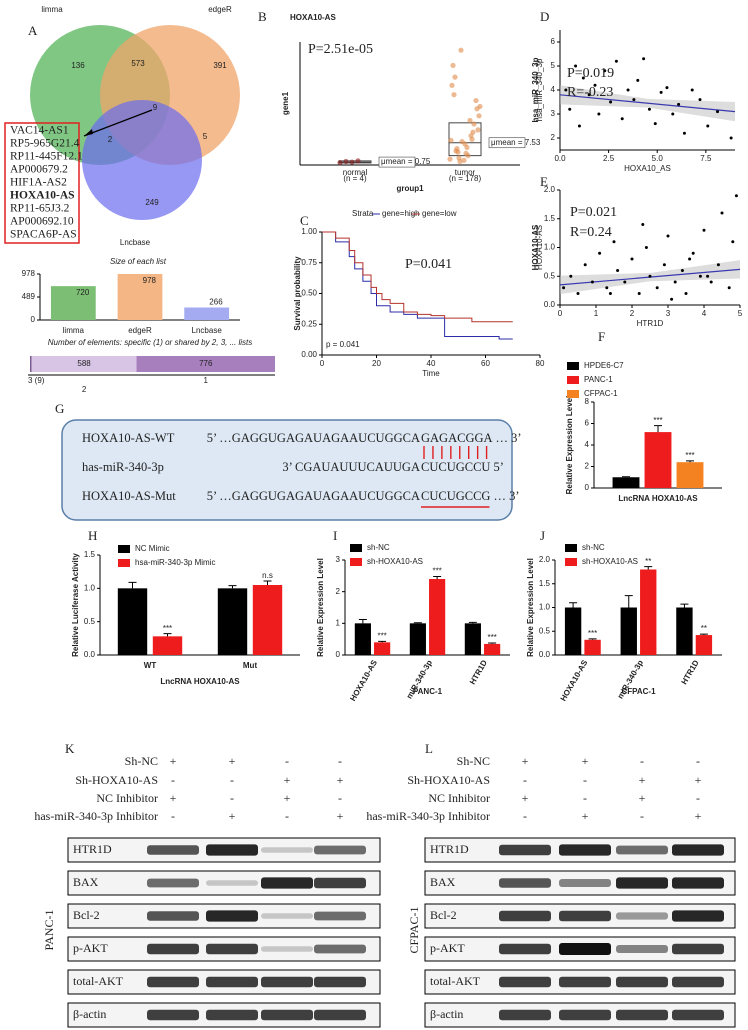 Image resolution: width=748 pixels, height=1030 pixels. What do you see at coordinates (414, 930) in the screenshot?
I see `cell-line-label: CFPAC-1` at bounding box center [414, 930].